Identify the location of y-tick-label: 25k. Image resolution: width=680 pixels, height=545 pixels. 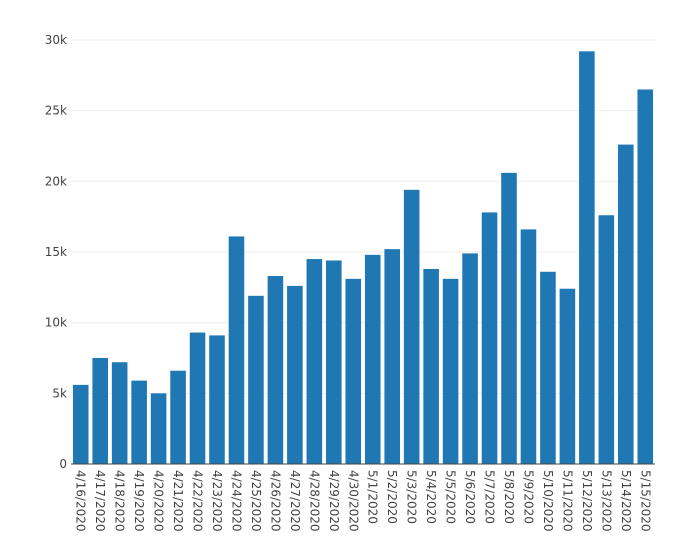
(56, 111).